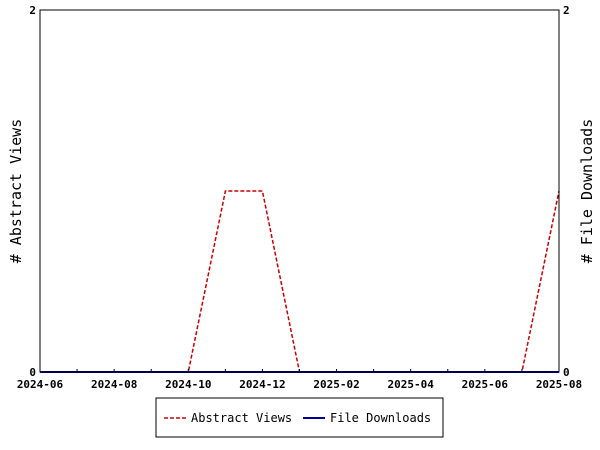  What do you see at coordinates (380, 418) in the screenshot?
I see `legend-label-file-downloads: File Downloads` at bounding box center [380, 418].